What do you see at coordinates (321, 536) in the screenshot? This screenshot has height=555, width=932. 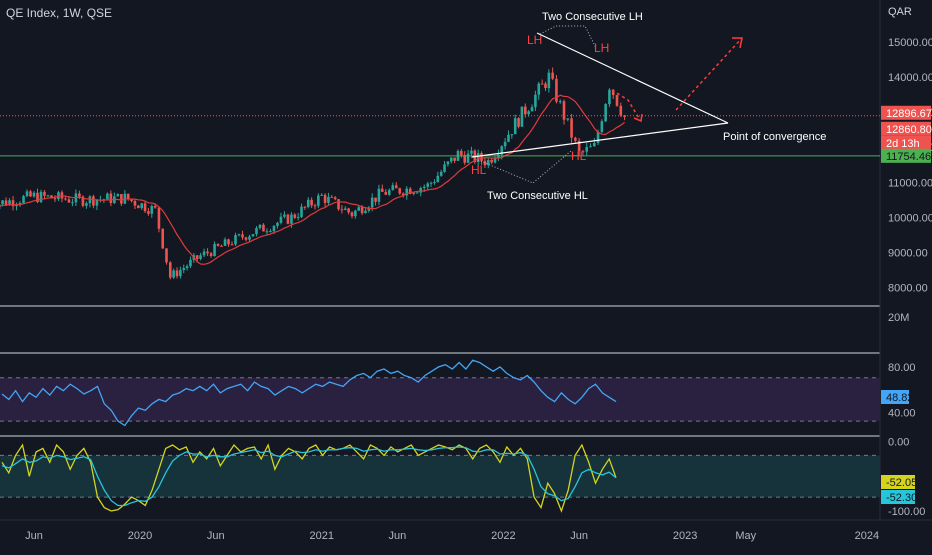 I see `time-axis-tick: 2021` at bounding box center [321, 536].